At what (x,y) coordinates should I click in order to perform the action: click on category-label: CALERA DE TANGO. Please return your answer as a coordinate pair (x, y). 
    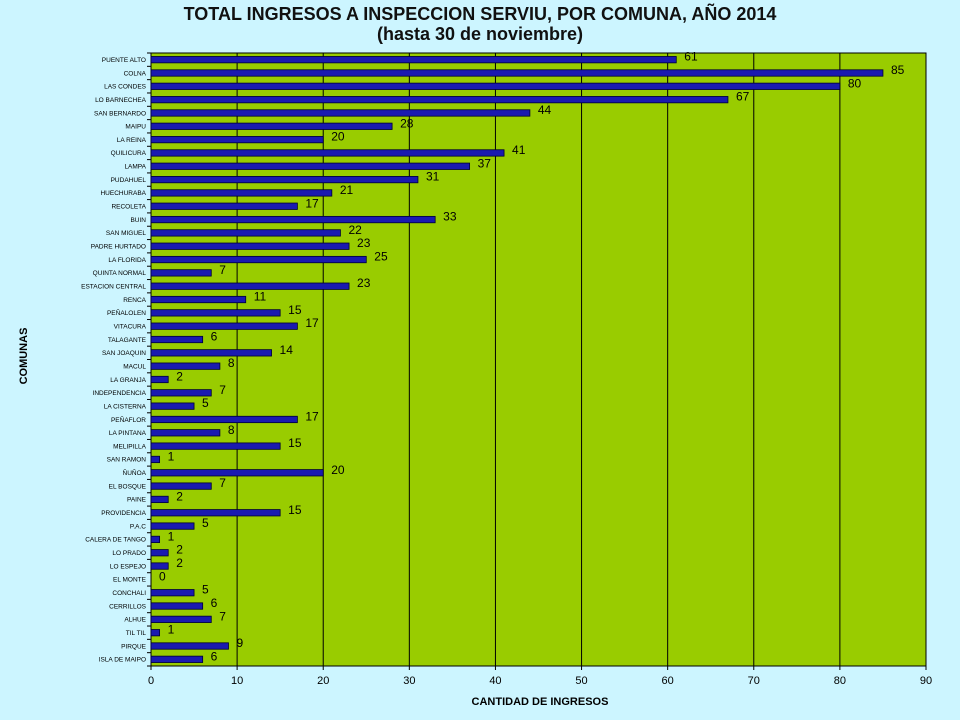
    Looking at the image, I should click on (115, 540).